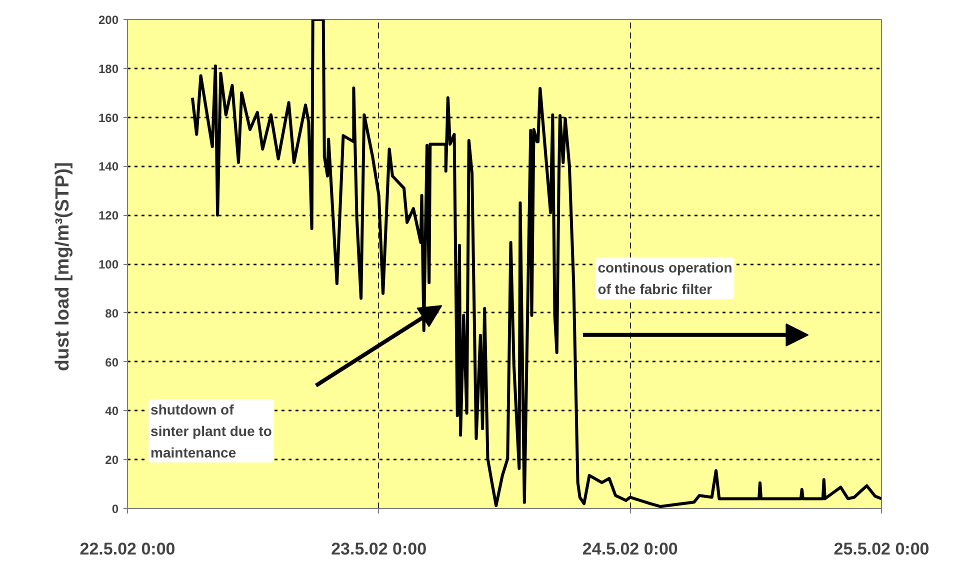 This screenshot has height=563, width=957. Describe the element at coordinates (108, 167) in the screenshot. I see `y-tick-label: 140` at that location.